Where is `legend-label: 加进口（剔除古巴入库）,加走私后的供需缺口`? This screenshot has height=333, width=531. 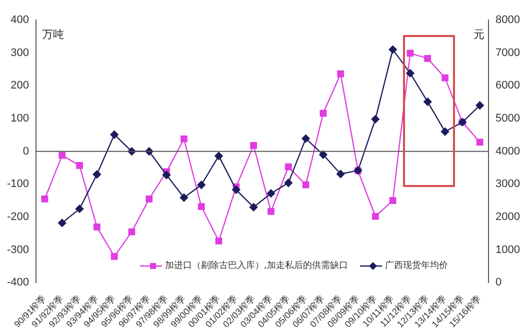 legend-label: 加进口（剔除古巴入库）,加走私后的供需缺口 is located at coordinates (256, 266).